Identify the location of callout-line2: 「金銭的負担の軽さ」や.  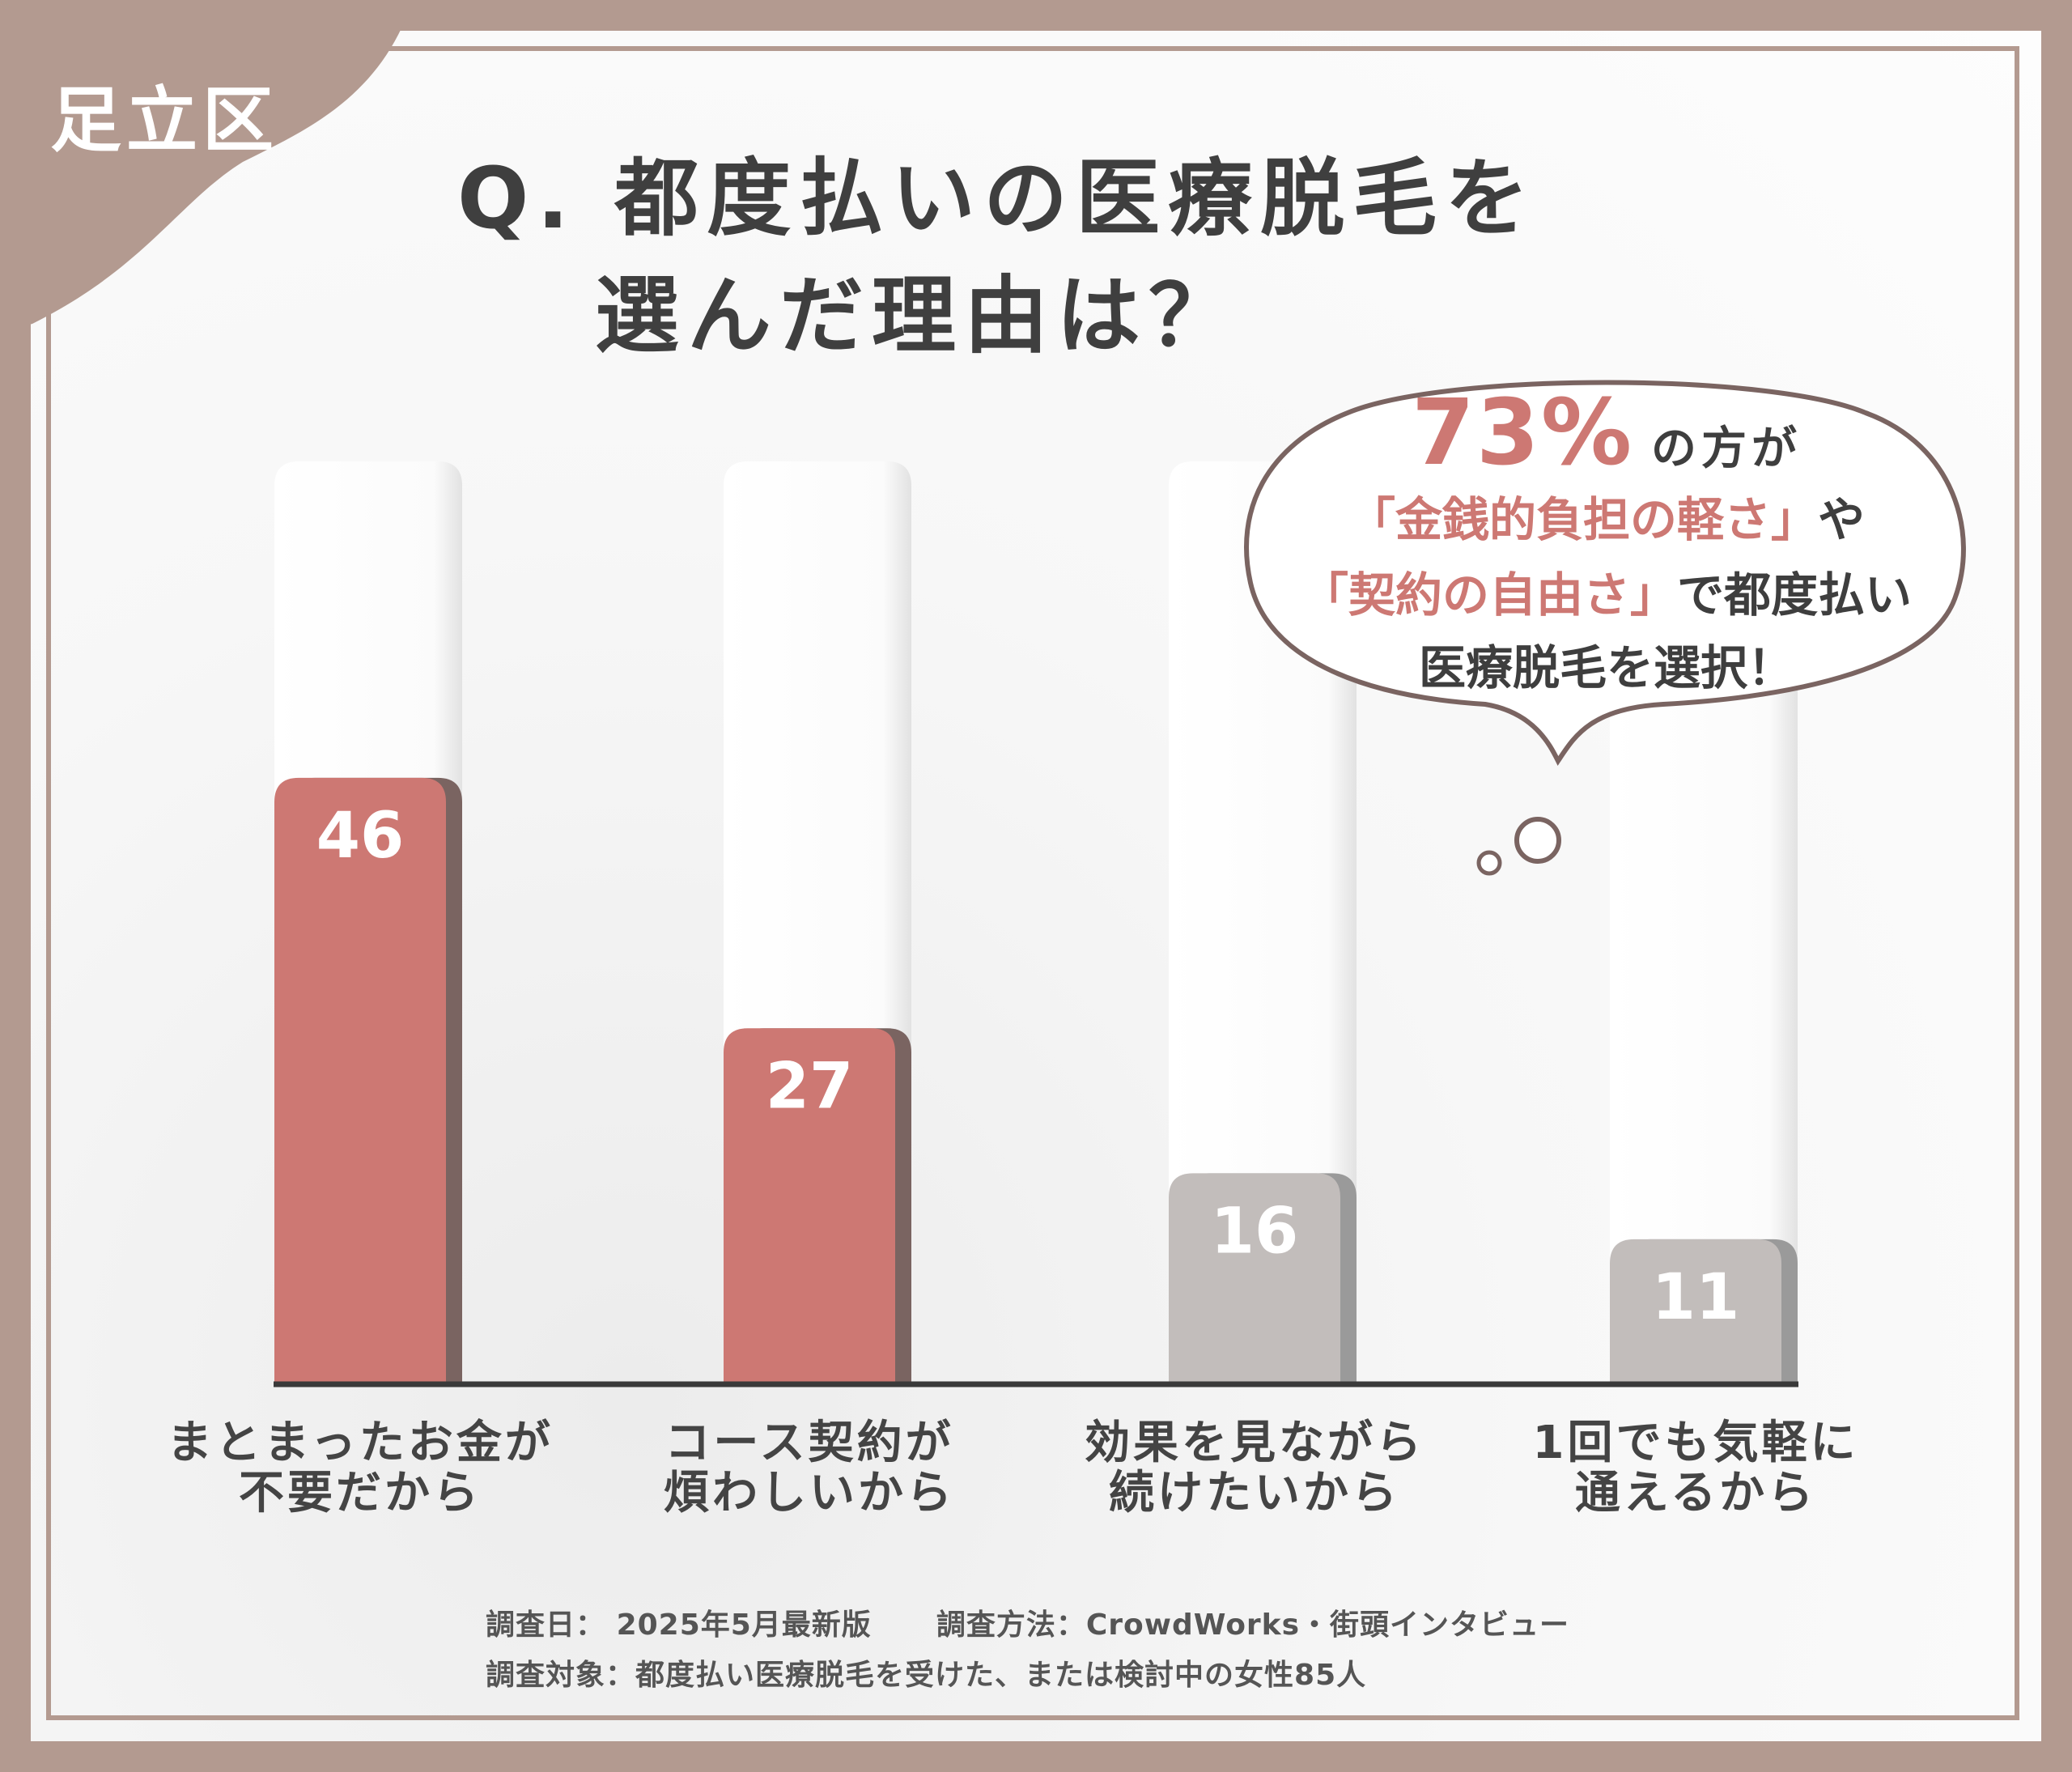
(1606, 516).